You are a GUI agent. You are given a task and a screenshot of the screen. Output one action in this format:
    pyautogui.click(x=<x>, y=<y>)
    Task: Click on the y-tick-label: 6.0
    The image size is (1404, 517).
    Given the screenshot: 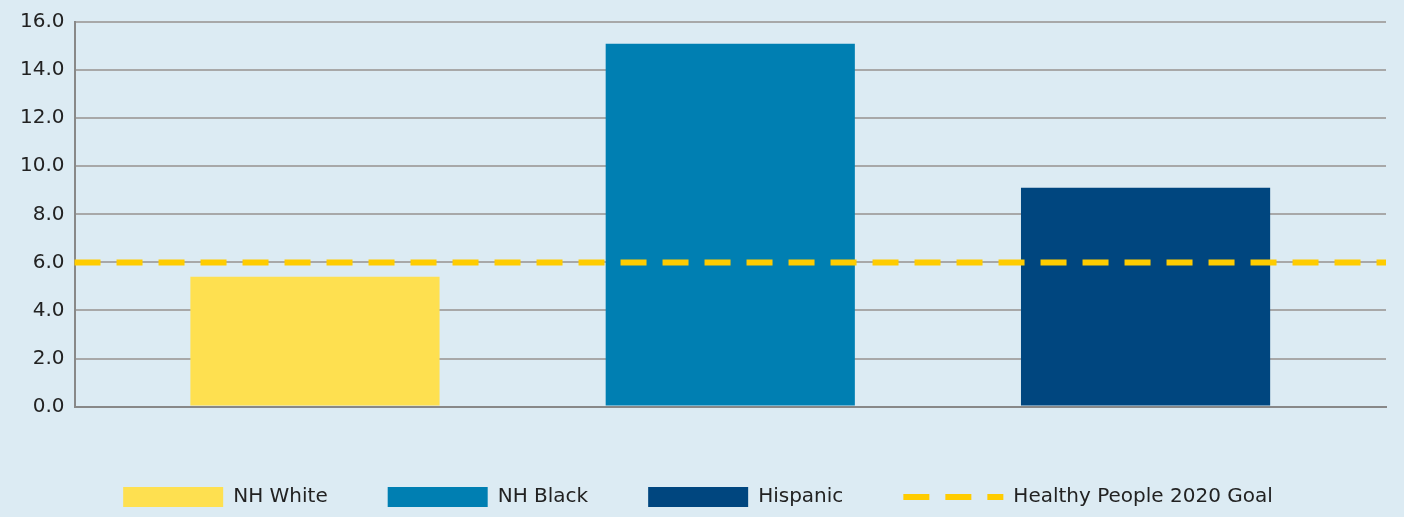 What is the action you would take?
    pyautogui.click(x=48, y=260)
    